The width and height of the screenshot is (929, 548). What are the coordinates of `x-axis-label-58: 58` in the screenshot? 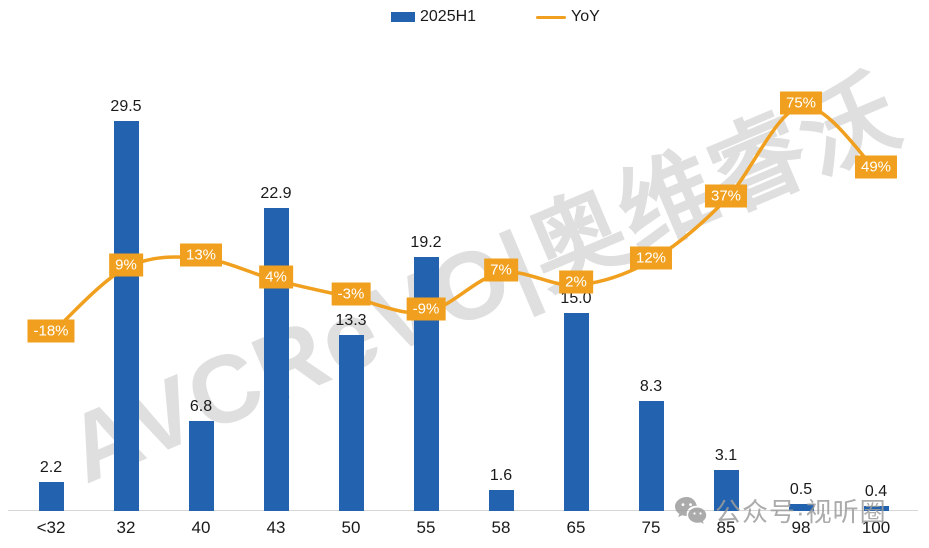 It's located at (501, 527).